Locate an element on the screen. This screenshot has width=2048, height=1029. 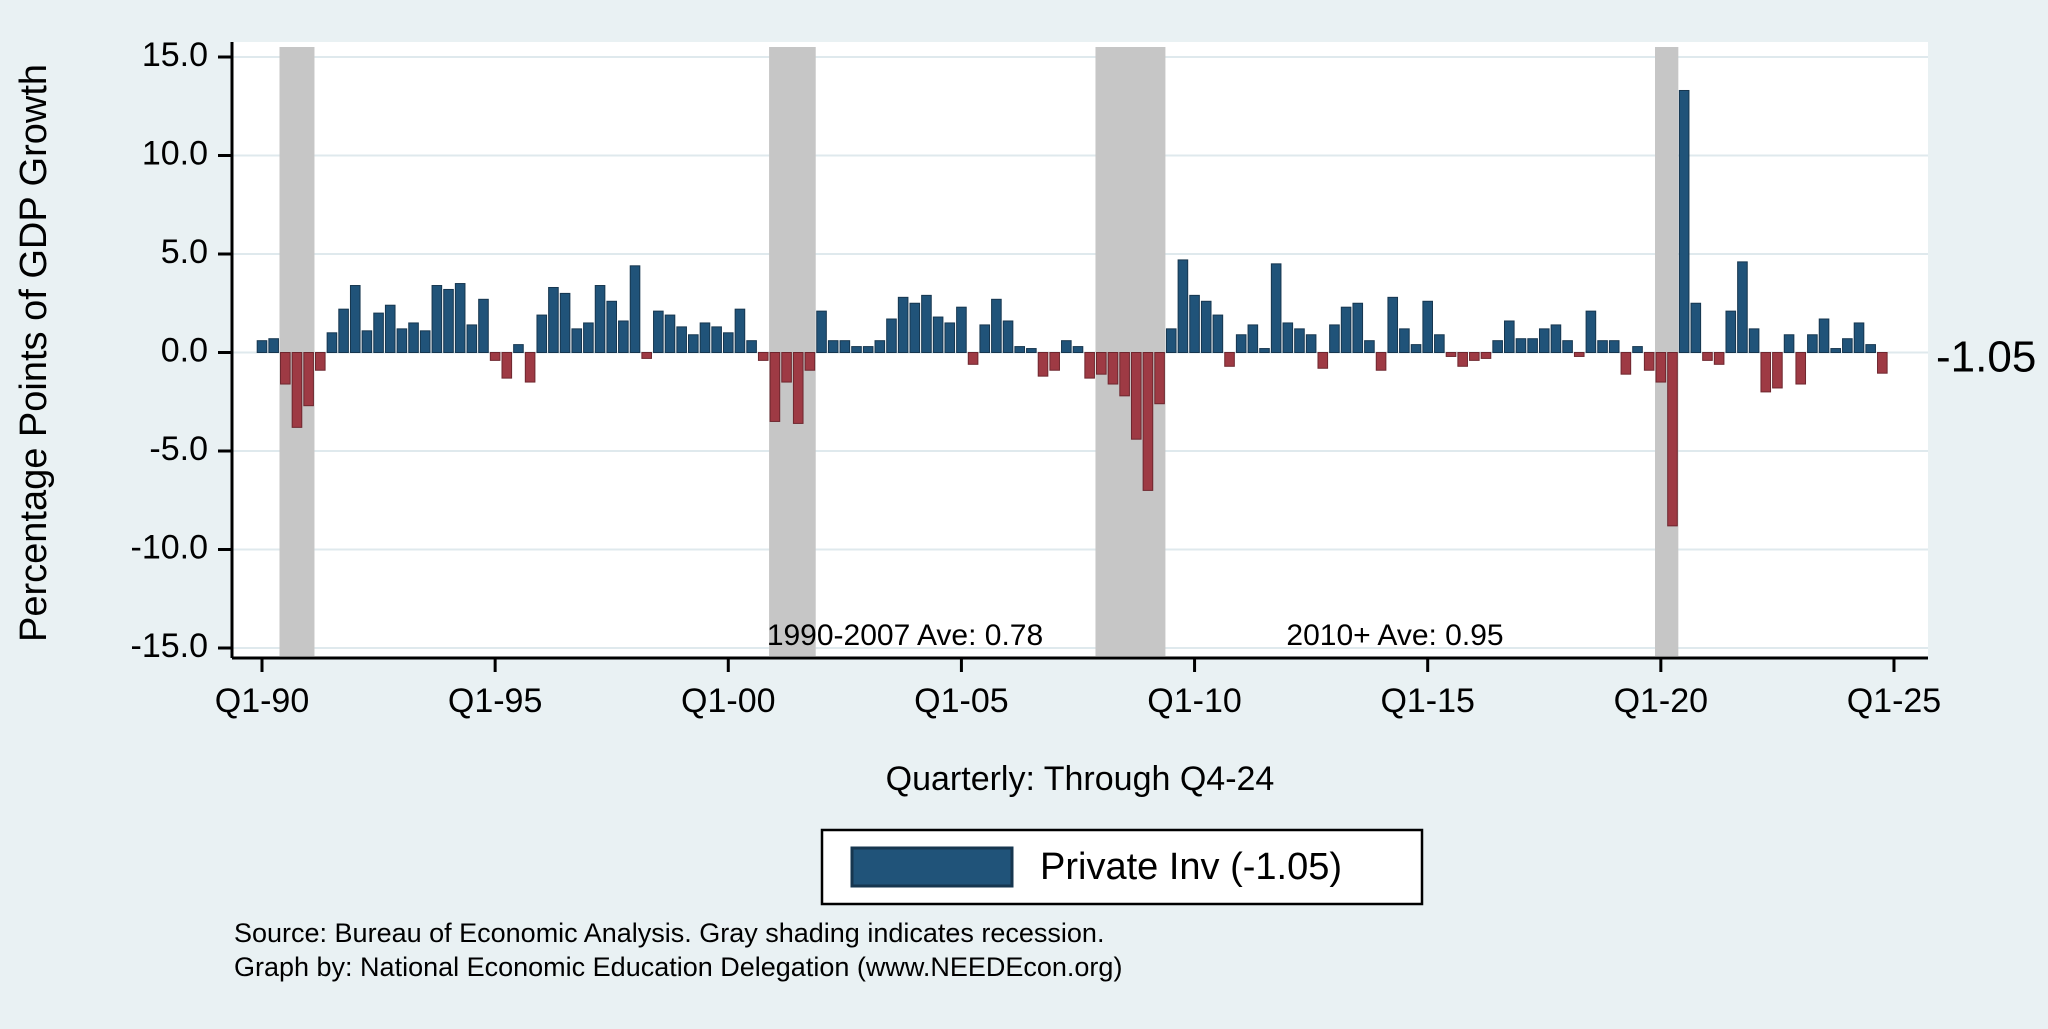
legend-swatch is located at coordinates (932, 867).